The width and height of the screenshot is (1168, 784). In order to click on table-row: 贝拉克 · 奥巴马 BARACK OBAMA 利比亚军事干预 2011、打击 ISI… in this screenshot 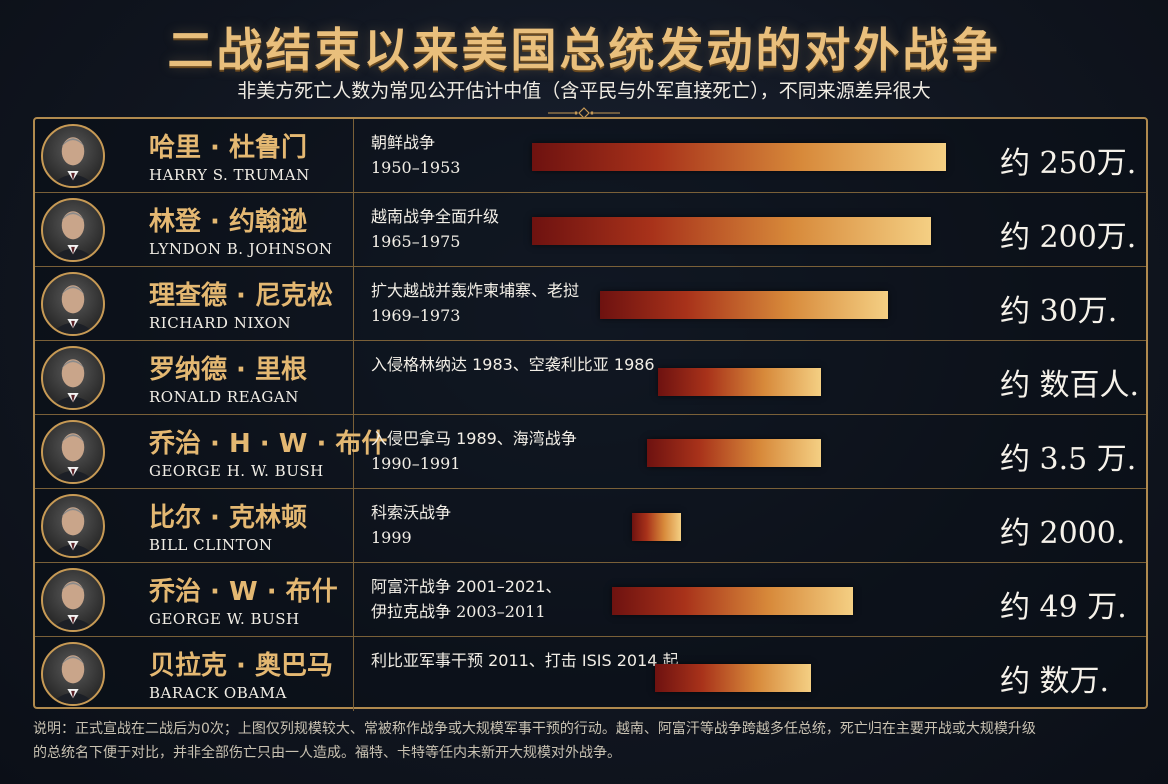, I will do `click(590, 674)`.